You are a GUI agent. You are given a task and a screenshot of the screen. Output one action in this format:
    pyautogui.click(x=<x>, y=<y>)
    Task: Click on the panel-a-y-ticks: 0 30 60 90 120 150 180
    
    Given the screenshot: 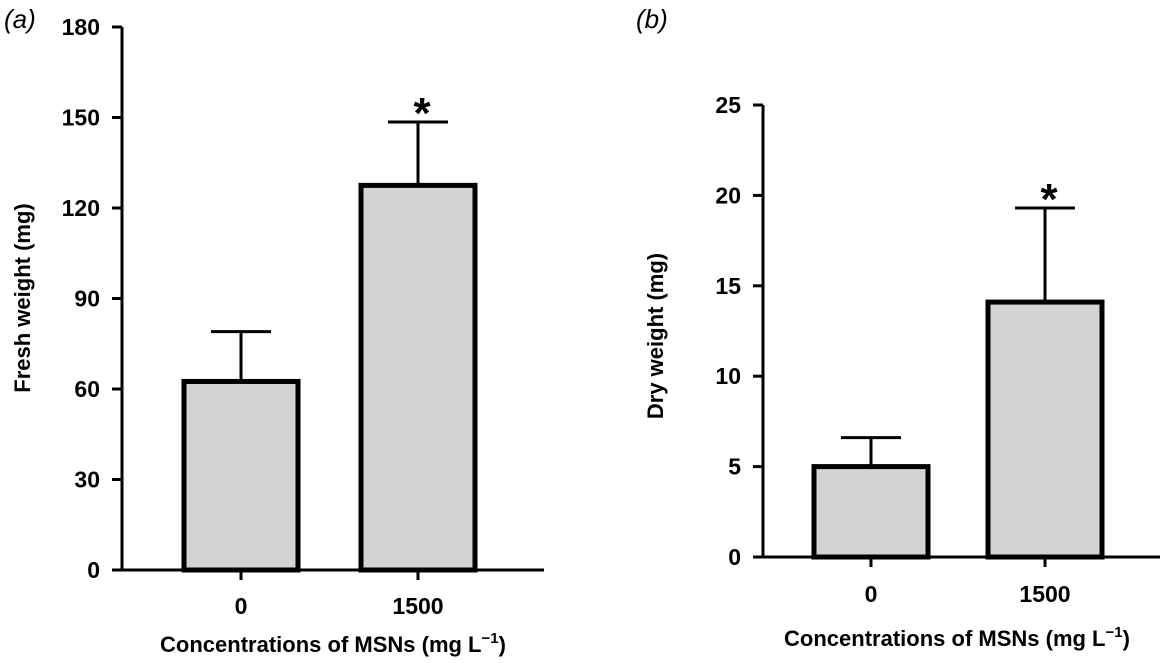 What is the action you would take?
    pyautogui.click(x=92, y=298)
    